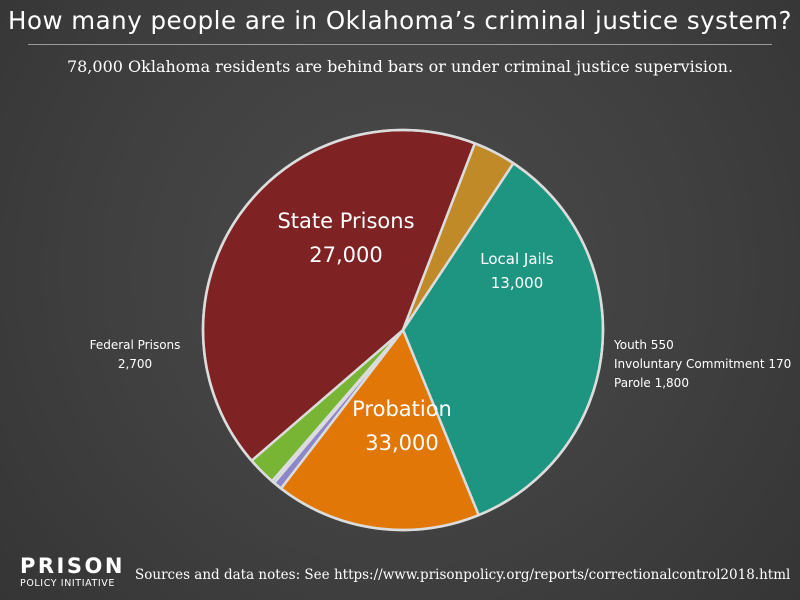 The height and width of the screenshot is (600, 800). What do you see at coordinates (72, 566) in the screenshot?
I see `logo-line-1: PRISON` at bounding box center [72, 566].